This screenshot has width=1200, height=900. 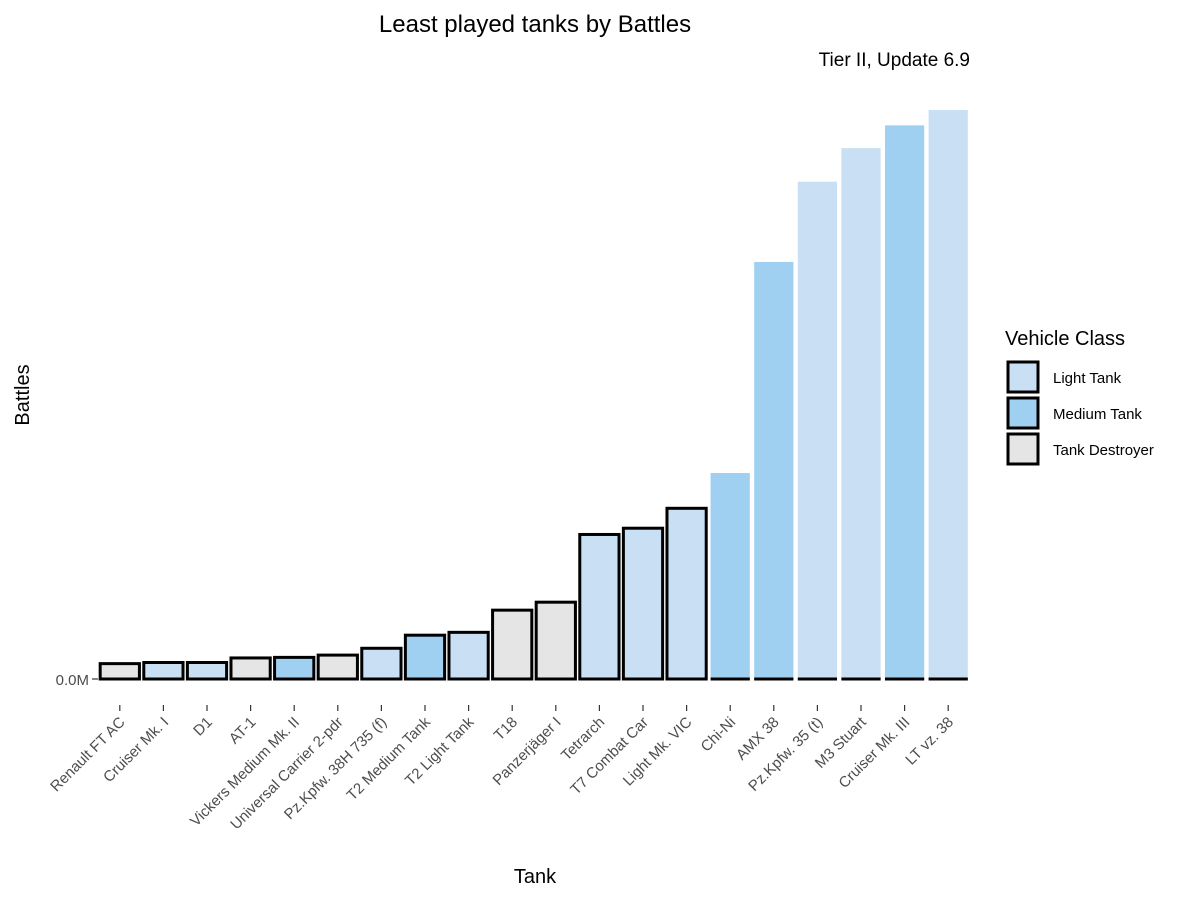 What do you see at coordinates (929, 741) in the screenshot?
I see `x-axis-tick-label: LT vz. 38` at bounding box center [929, 741].